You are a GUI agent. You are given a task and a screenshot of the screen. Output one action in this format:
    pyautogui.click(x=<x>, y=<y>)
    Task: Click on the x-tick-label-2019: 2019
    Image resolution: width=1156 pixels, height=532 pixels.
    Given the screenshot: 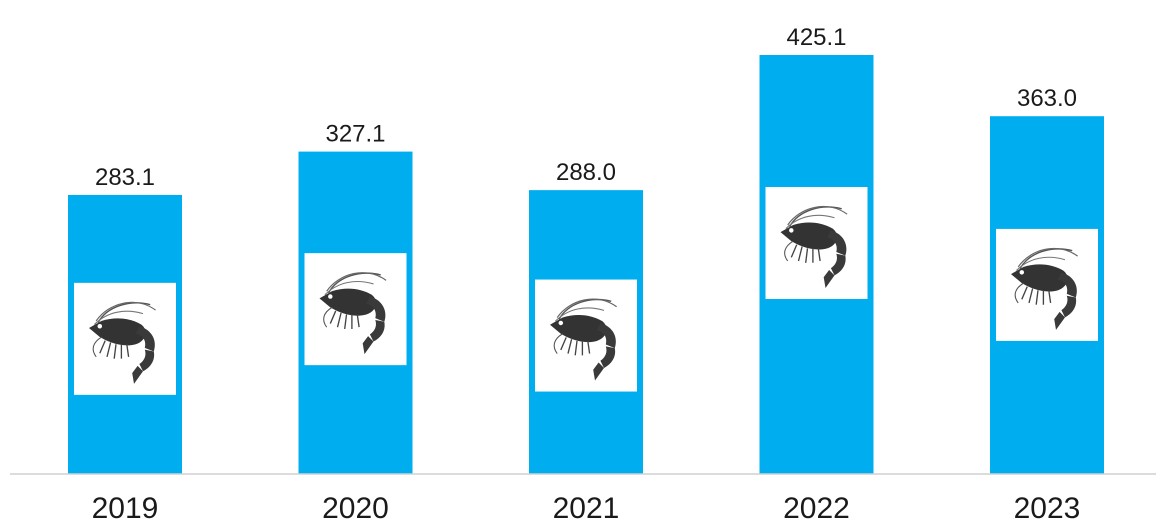 What is the action you would take?
    pyautogui.click(x=125, y=508)
    